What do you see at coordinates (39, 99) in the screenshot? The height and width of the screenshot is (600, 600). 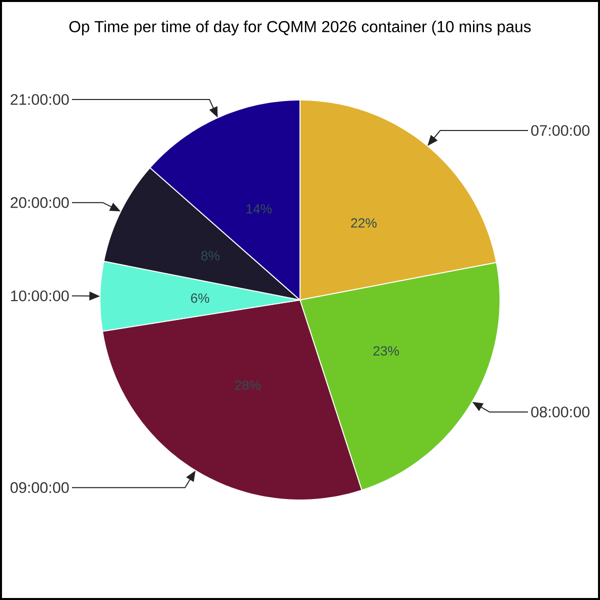 I see `slice-label: 21:00:00` at bounding box center [39, 99].